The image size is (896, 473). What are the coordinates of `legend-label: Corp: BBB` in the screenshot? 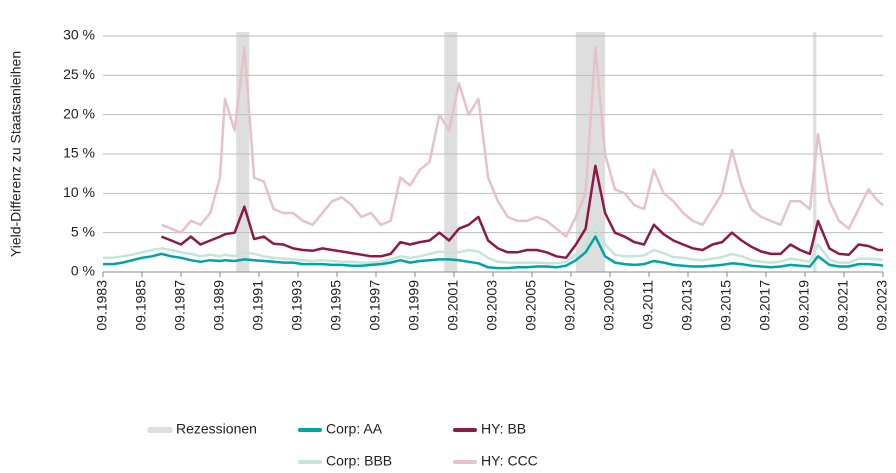 It's located at (359, 461).